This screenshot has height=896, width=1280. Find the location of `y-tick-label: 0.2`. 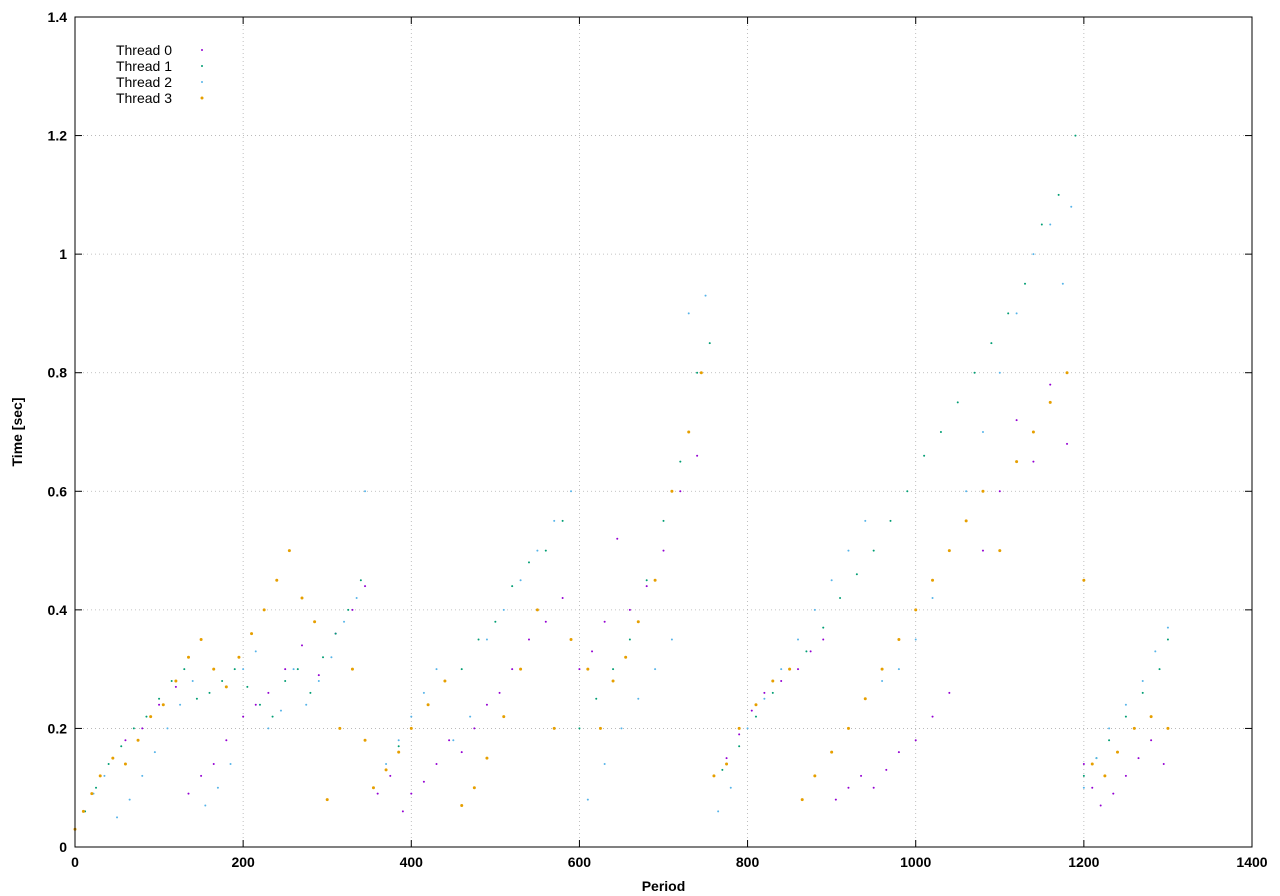

y-tick-label: 0.2 is located at coordinates (58, 728).